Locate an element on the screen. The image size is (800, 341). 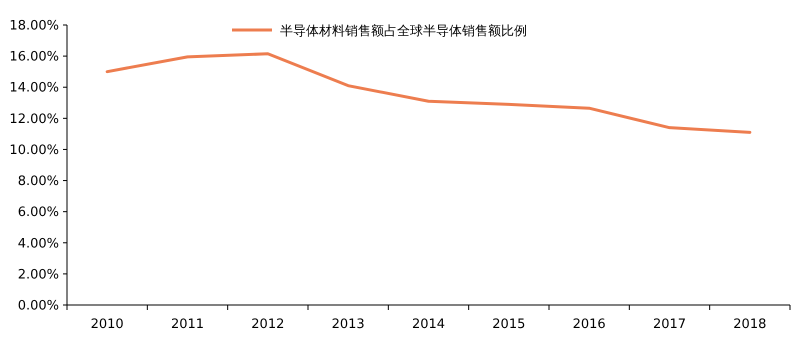
y-tick-label: 8.00% is located at coordinates (38, 182).